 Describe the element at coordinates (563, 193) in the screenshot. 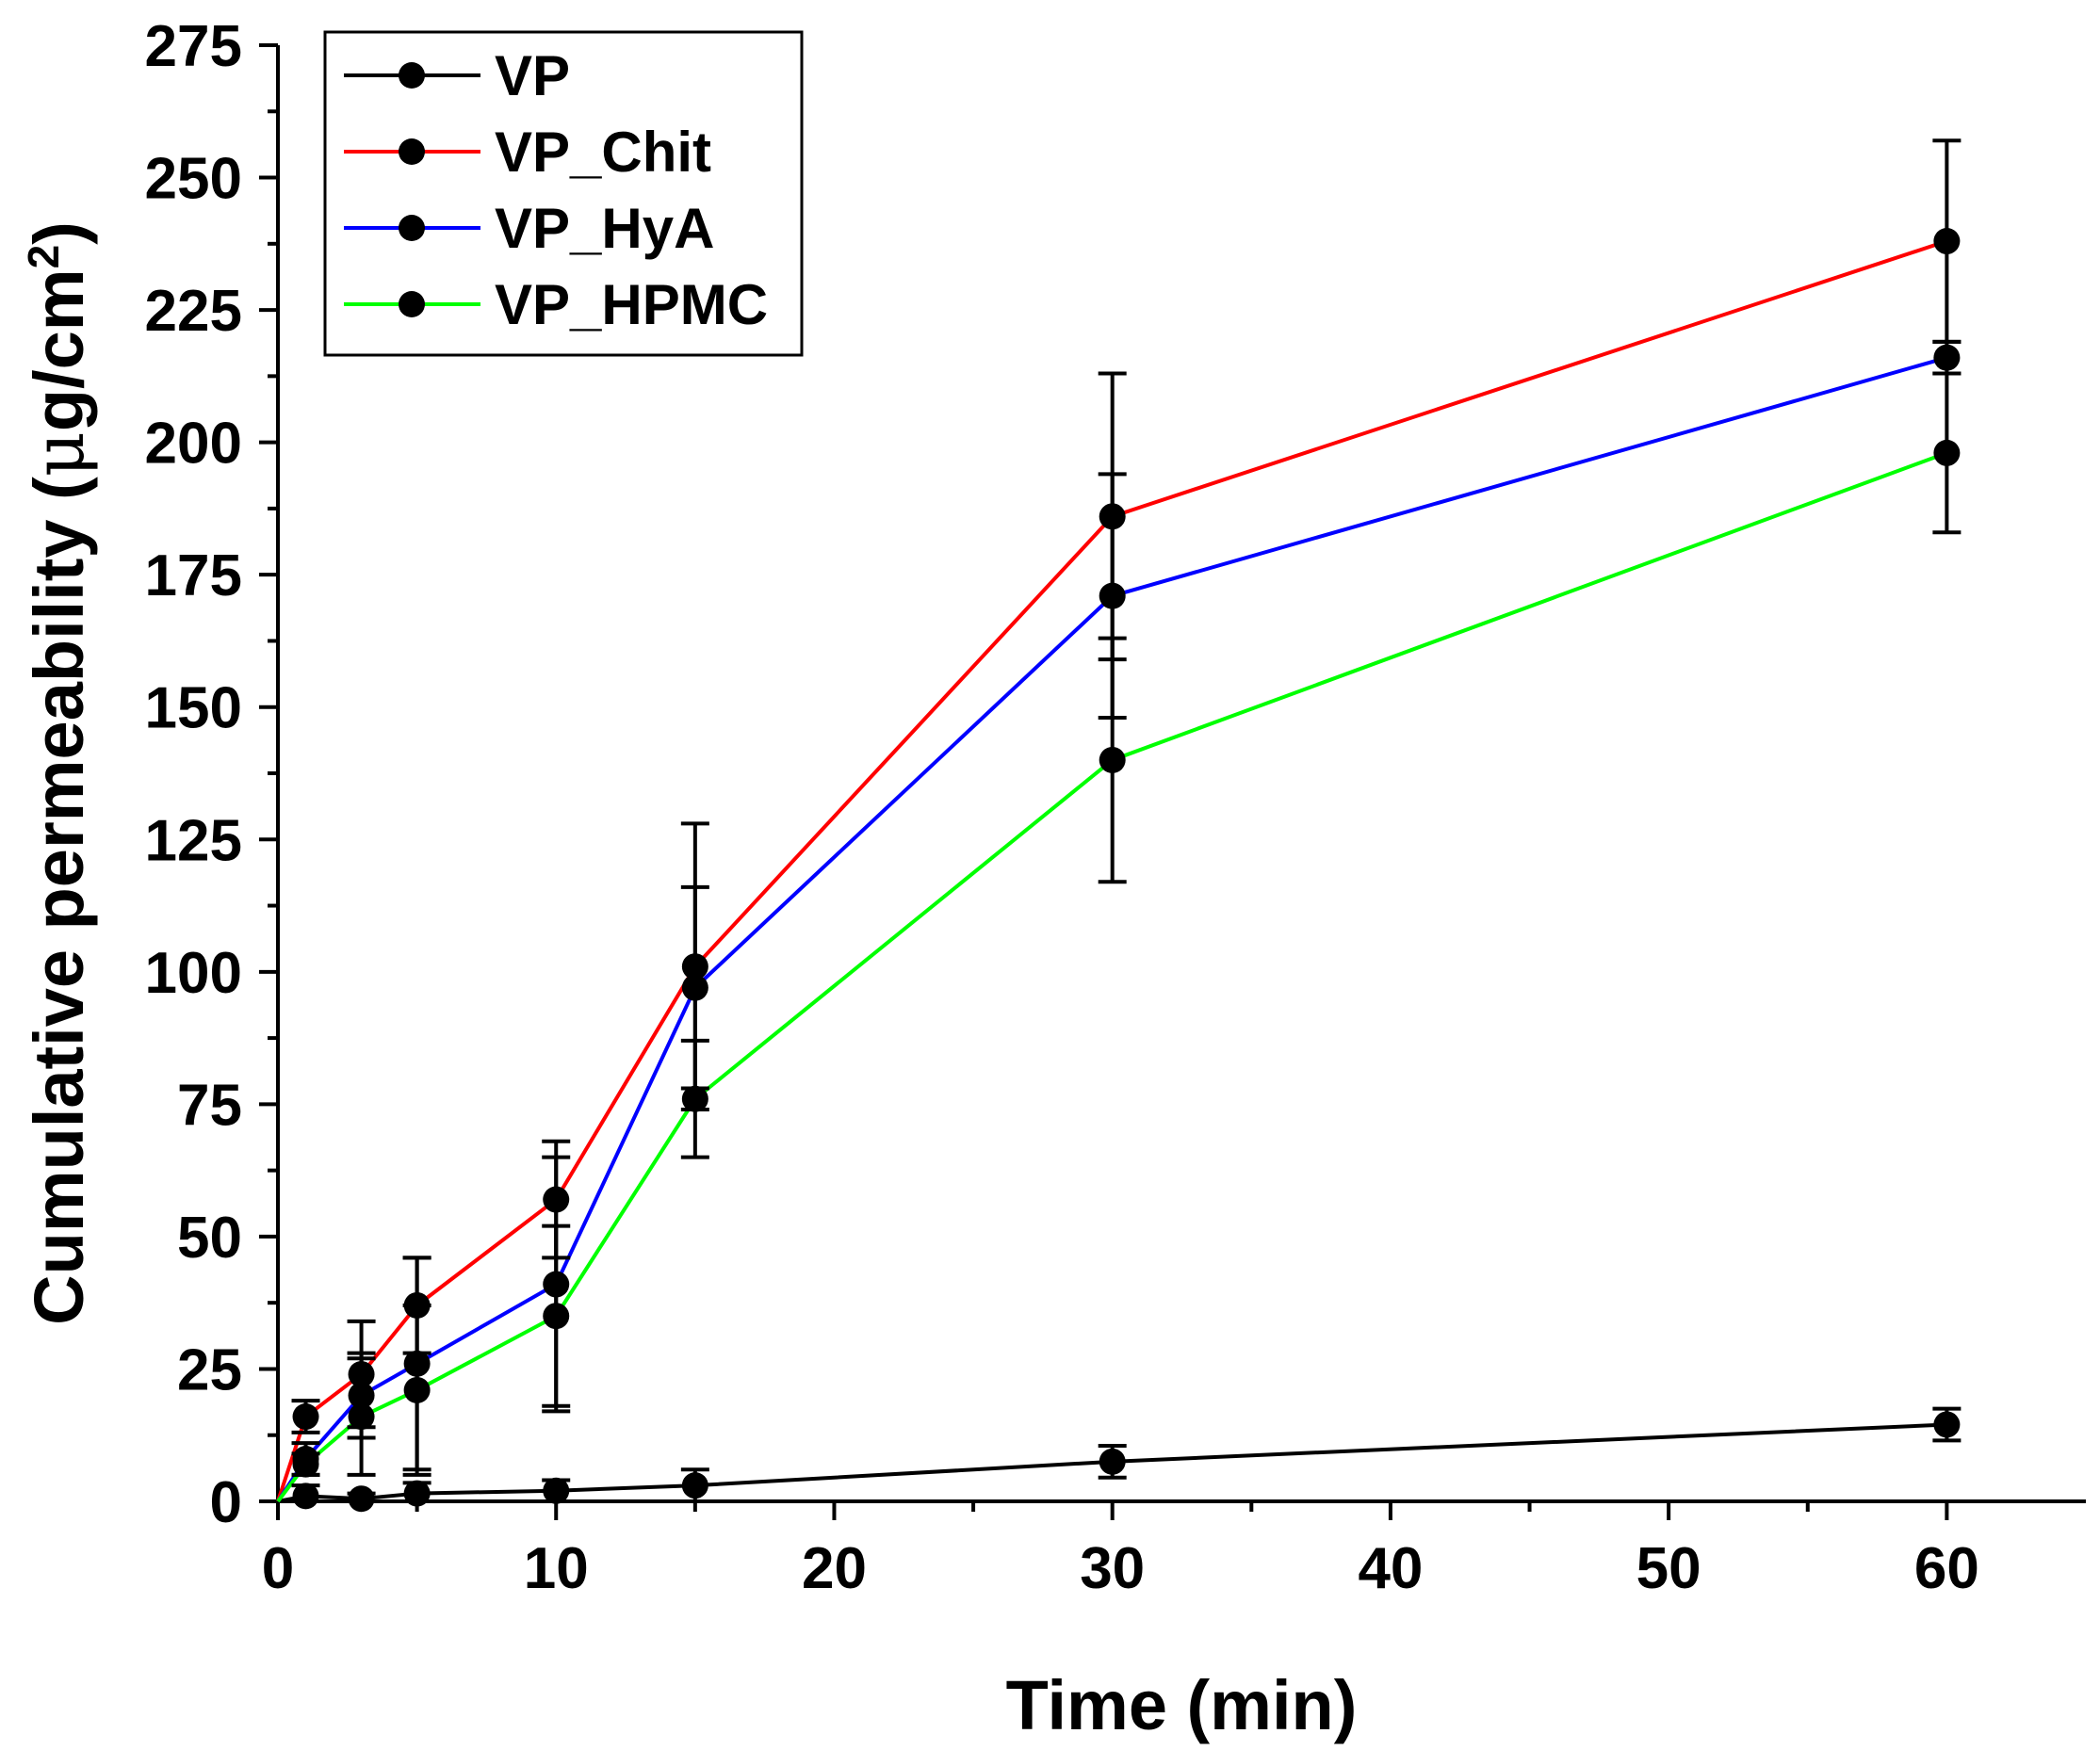

I see `legend: VP VP_Chit VP_HyA VP_HPMC` at that location.